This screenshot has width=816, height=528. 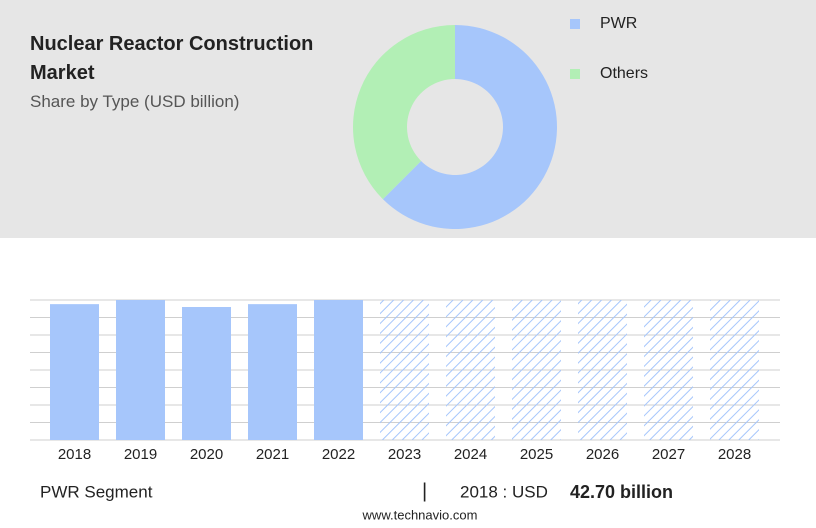 I want to click on x-tick-label: 2020, so click(x=206, y=454).